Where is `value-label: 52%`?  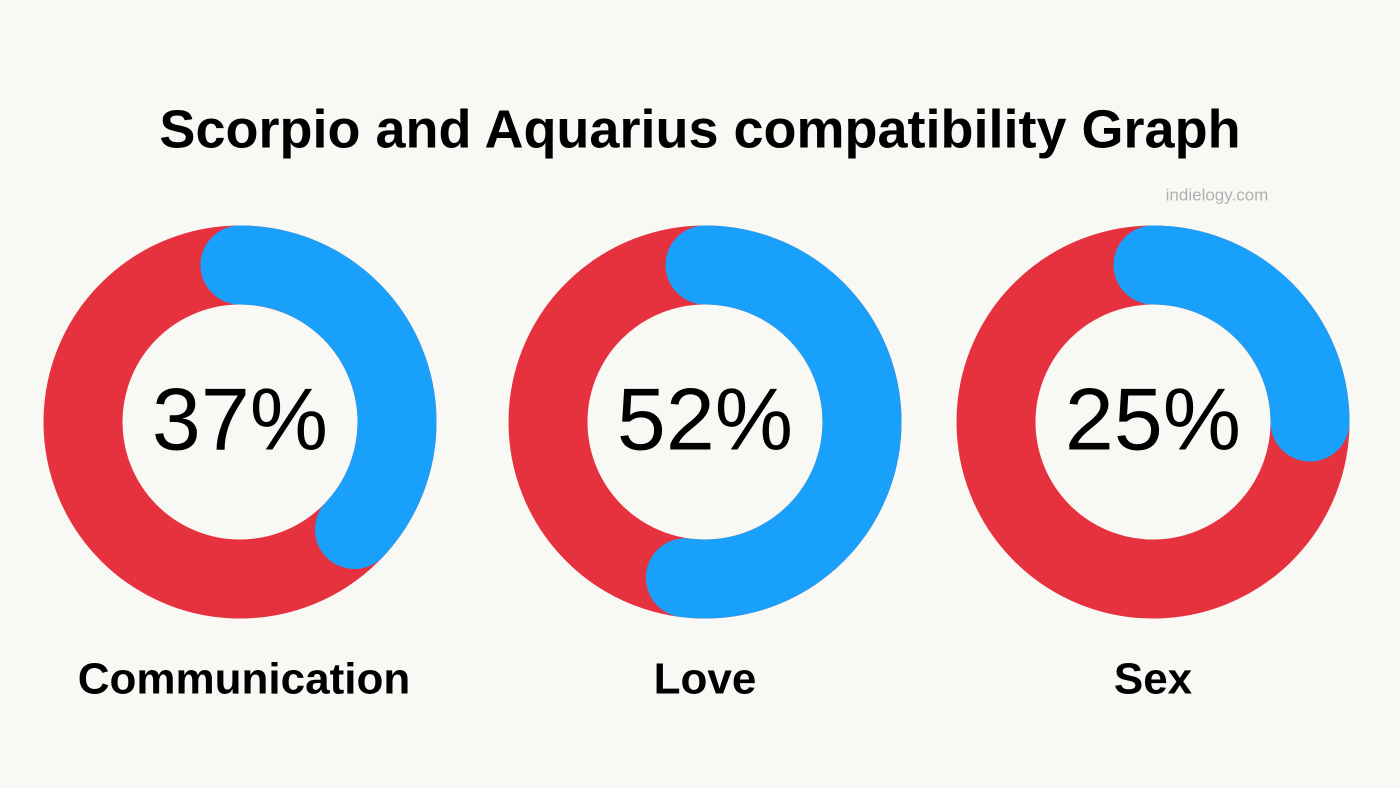
value-label: 52% is located at coordinates (705, 418).